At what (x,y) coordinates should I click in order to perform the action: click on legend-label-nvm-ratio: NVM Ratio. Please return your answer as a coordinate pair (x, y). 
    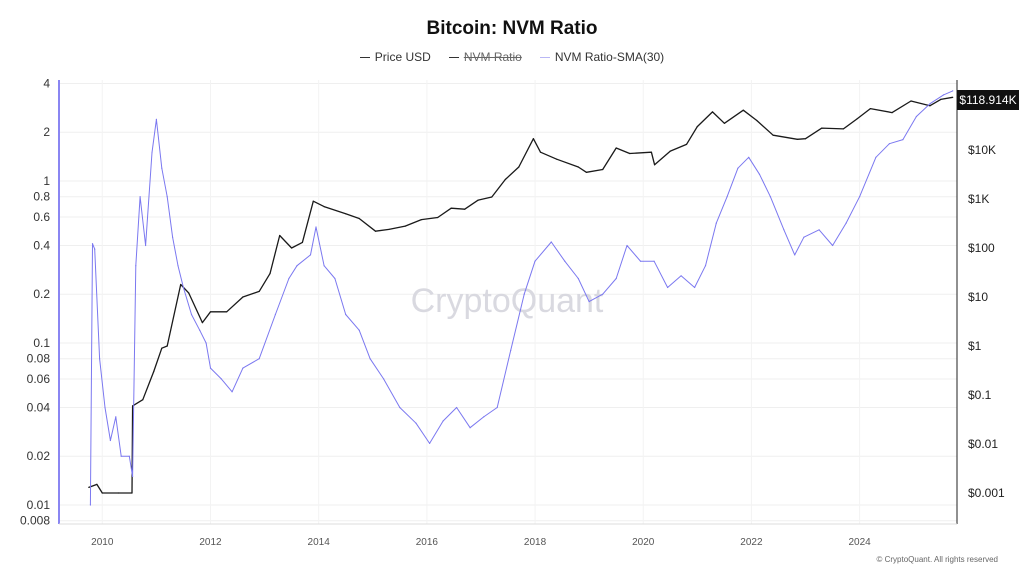
    Looking at the image, I should click on (492, 57).